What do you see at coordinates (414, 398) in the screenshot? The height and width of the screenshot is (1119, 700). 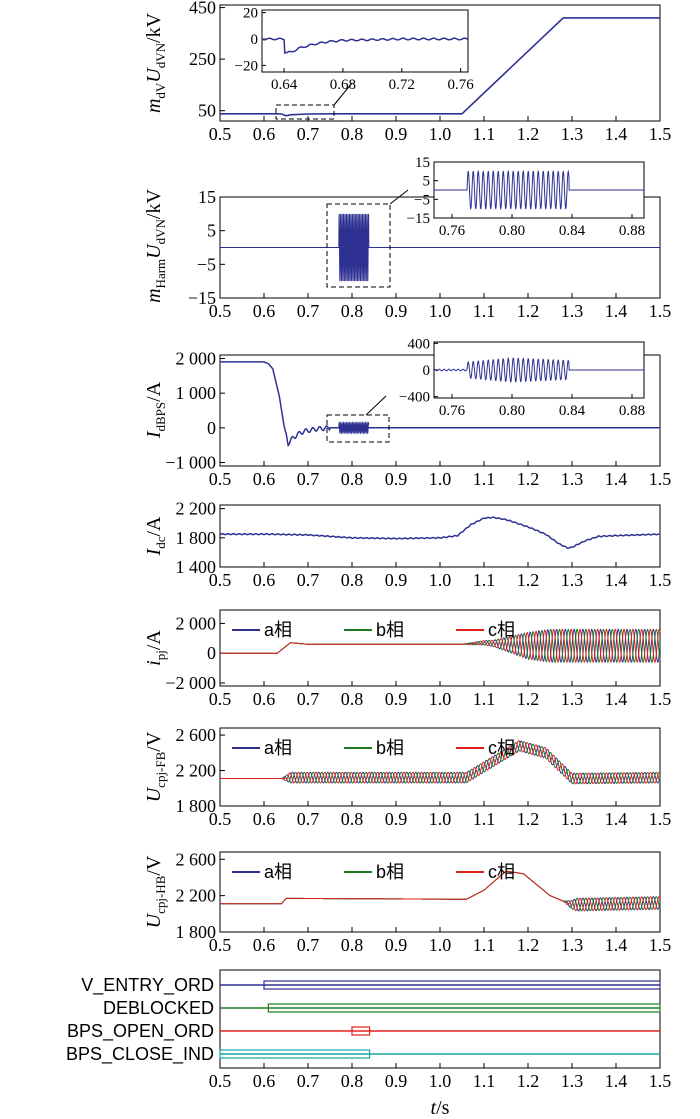 I see `inset-y-tick-label: −400` at bounding box center [414, 398].